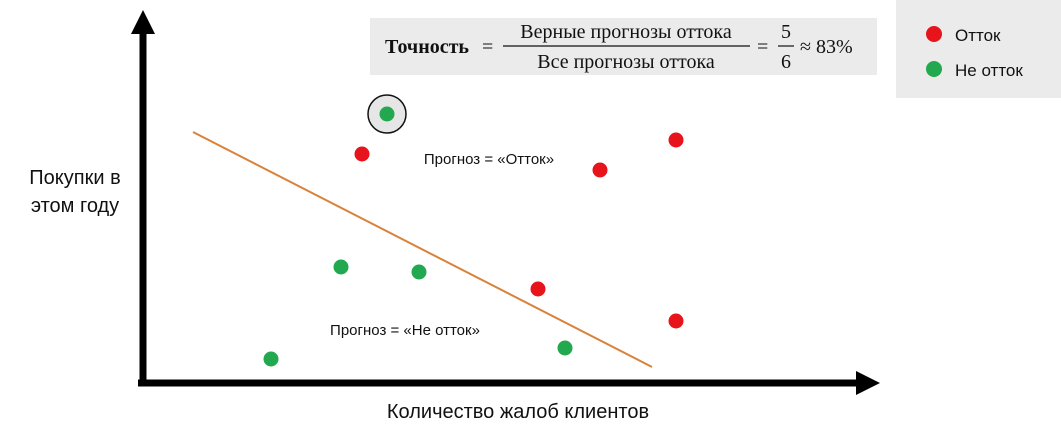 The image size is (1061, 432). What do you see at coordinates (978, 35) in the screenshot?
I see `legend-label: Отток` at bounding box center [978, 35].